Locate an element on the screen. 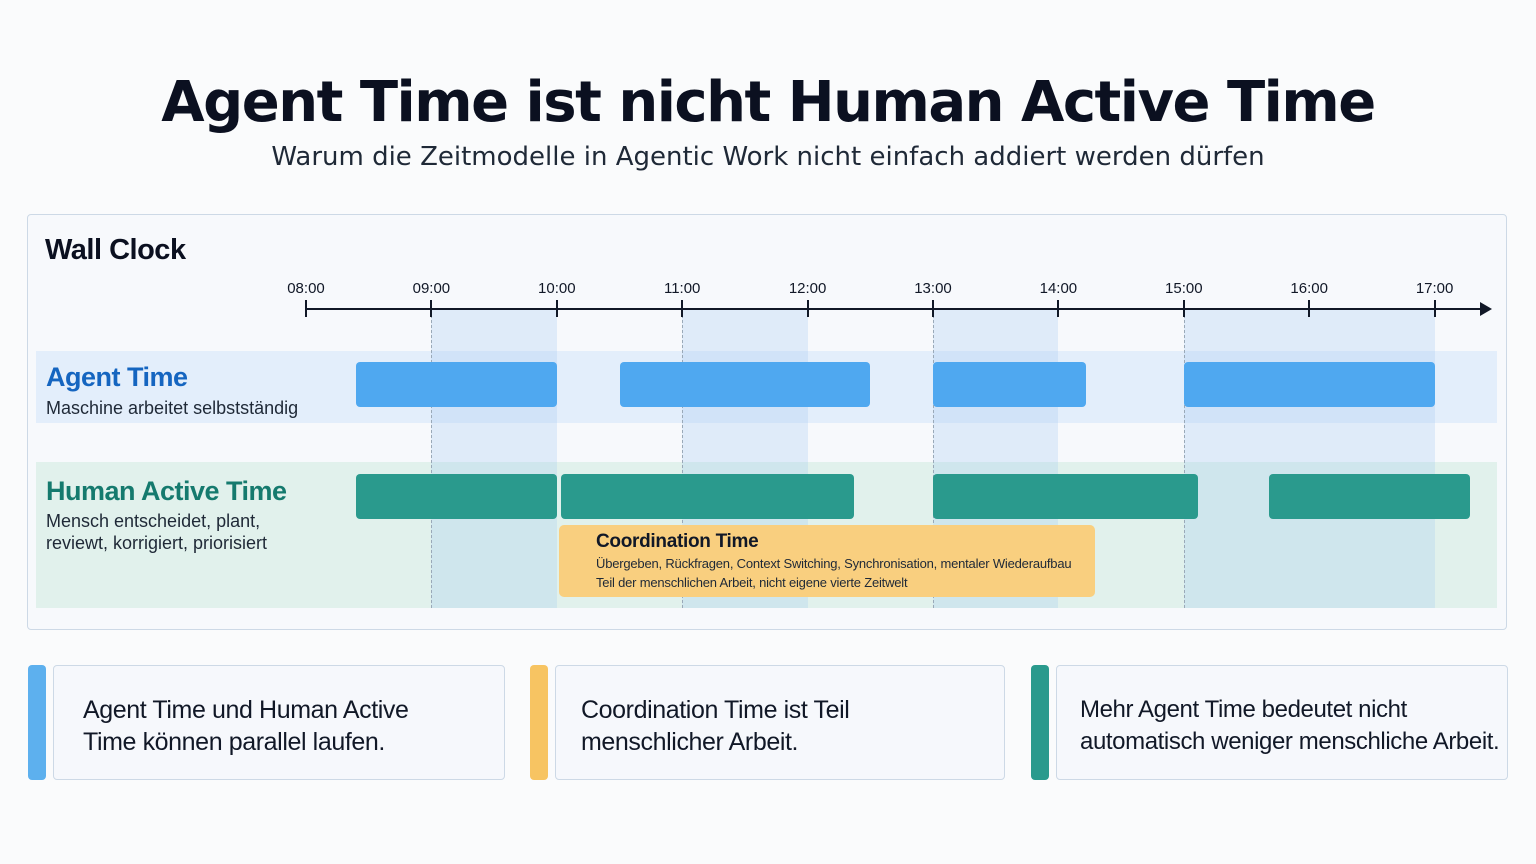  coordination-box is located at coordinates (827, 561).